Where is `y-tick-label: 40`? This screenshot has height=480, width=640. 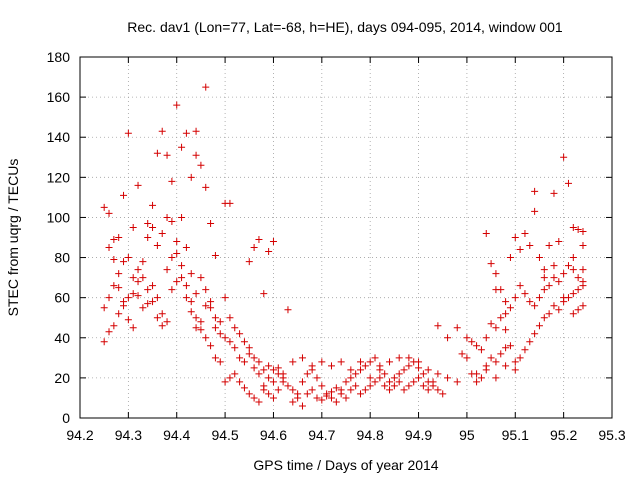 y-tick-label: 40 is located at coordinates (62, 338).